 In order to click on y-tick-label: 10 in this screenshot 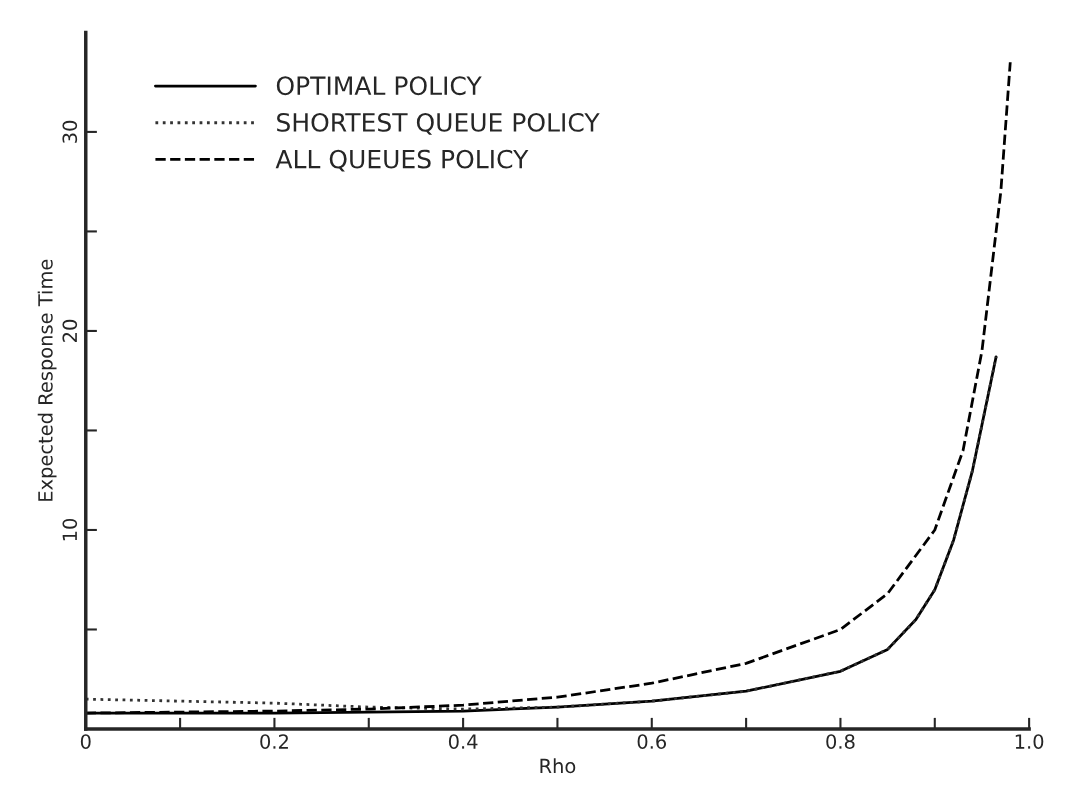, I will do `click(70, 529)`.